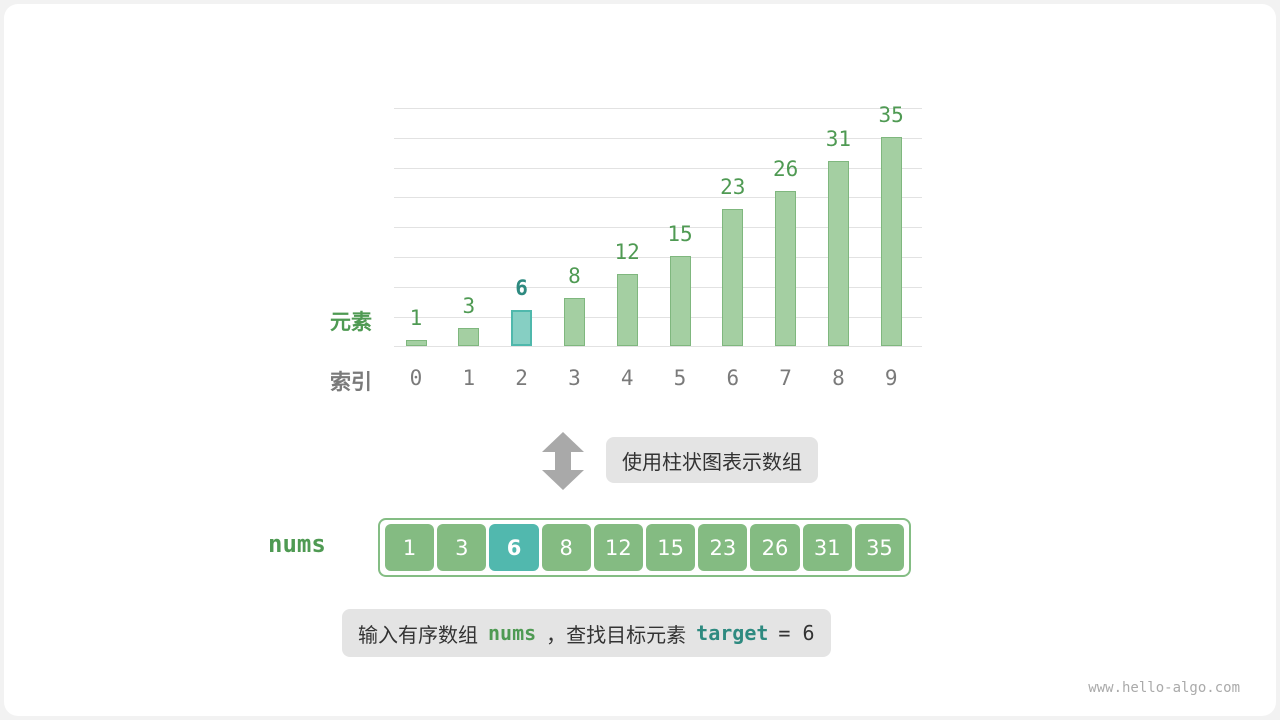 Image resolution: width=1280 pixels, height=720 pixels. What do you see at coordinates (627, 378) in the screenshot?
I see `index-label: 4` at bounding box center [627, 378].